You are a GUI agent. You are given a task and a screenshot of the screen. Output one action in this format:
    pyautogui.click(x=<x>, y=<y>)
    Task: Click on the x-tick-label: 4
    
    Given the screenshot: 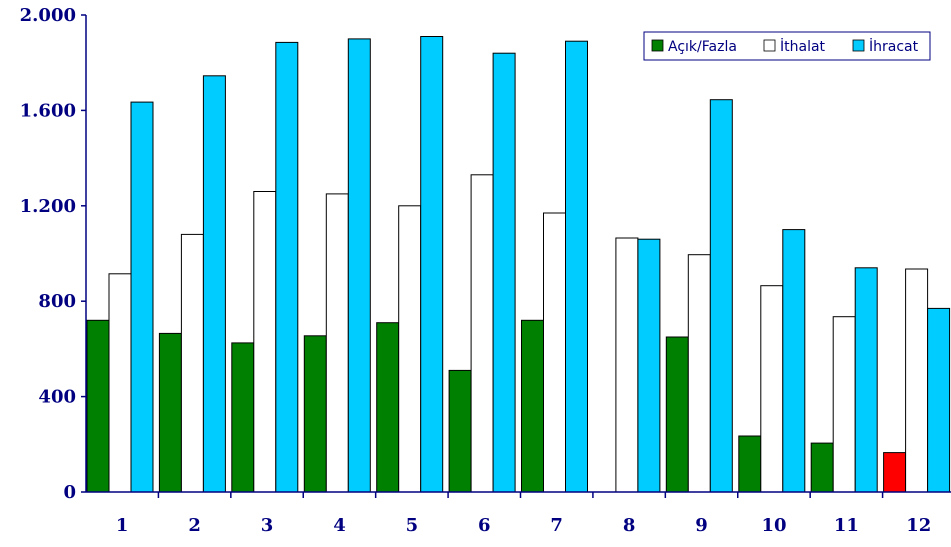 What is the action you would take?
    pyautogui.click(x=339, y=525)
    